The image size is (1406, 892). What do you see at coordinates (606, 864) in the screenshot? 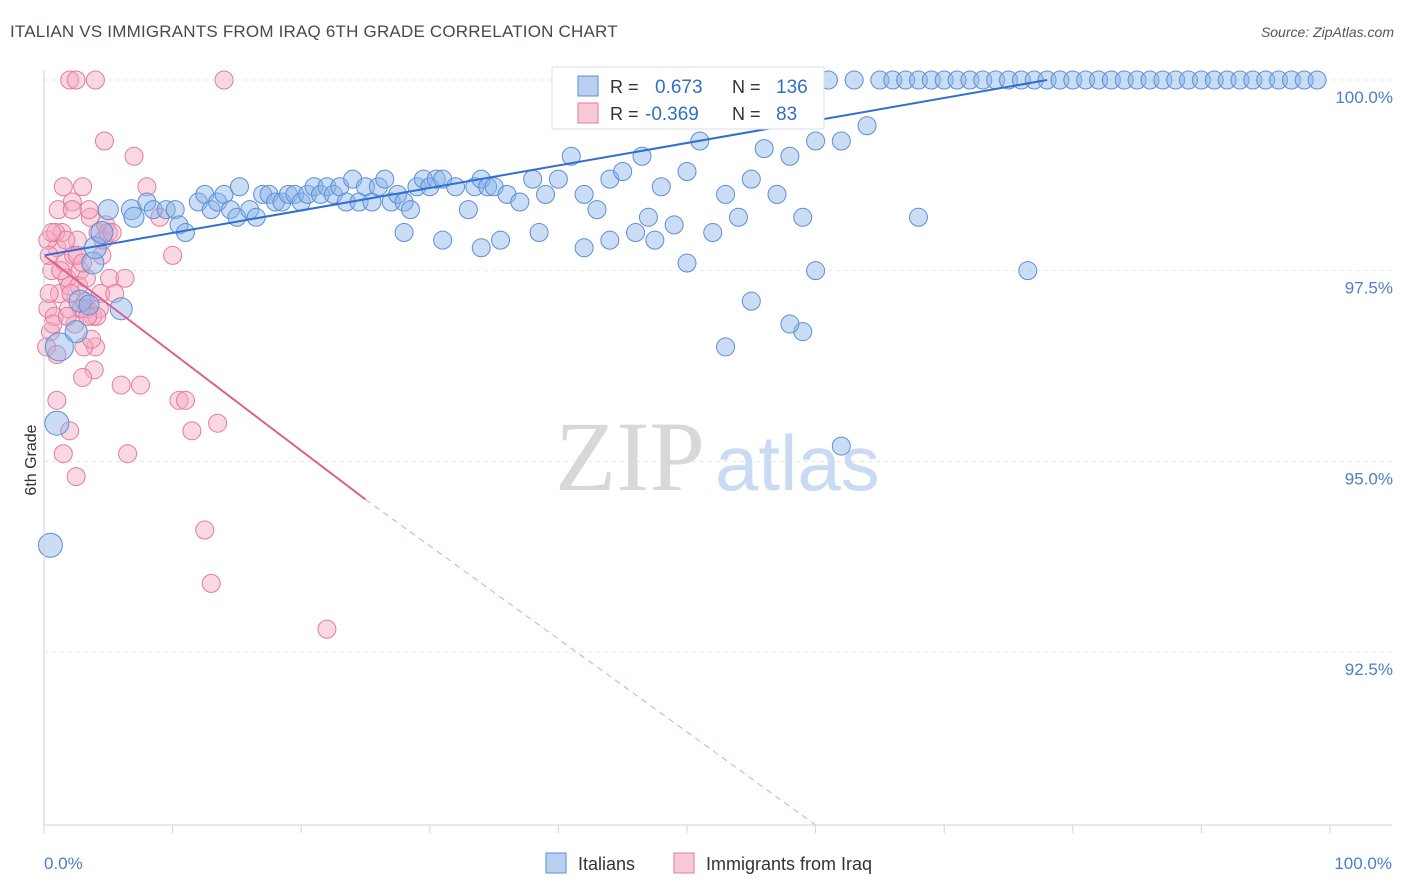
I see `bottom-legend-italians: Italians` at bounding box center [606, 864].